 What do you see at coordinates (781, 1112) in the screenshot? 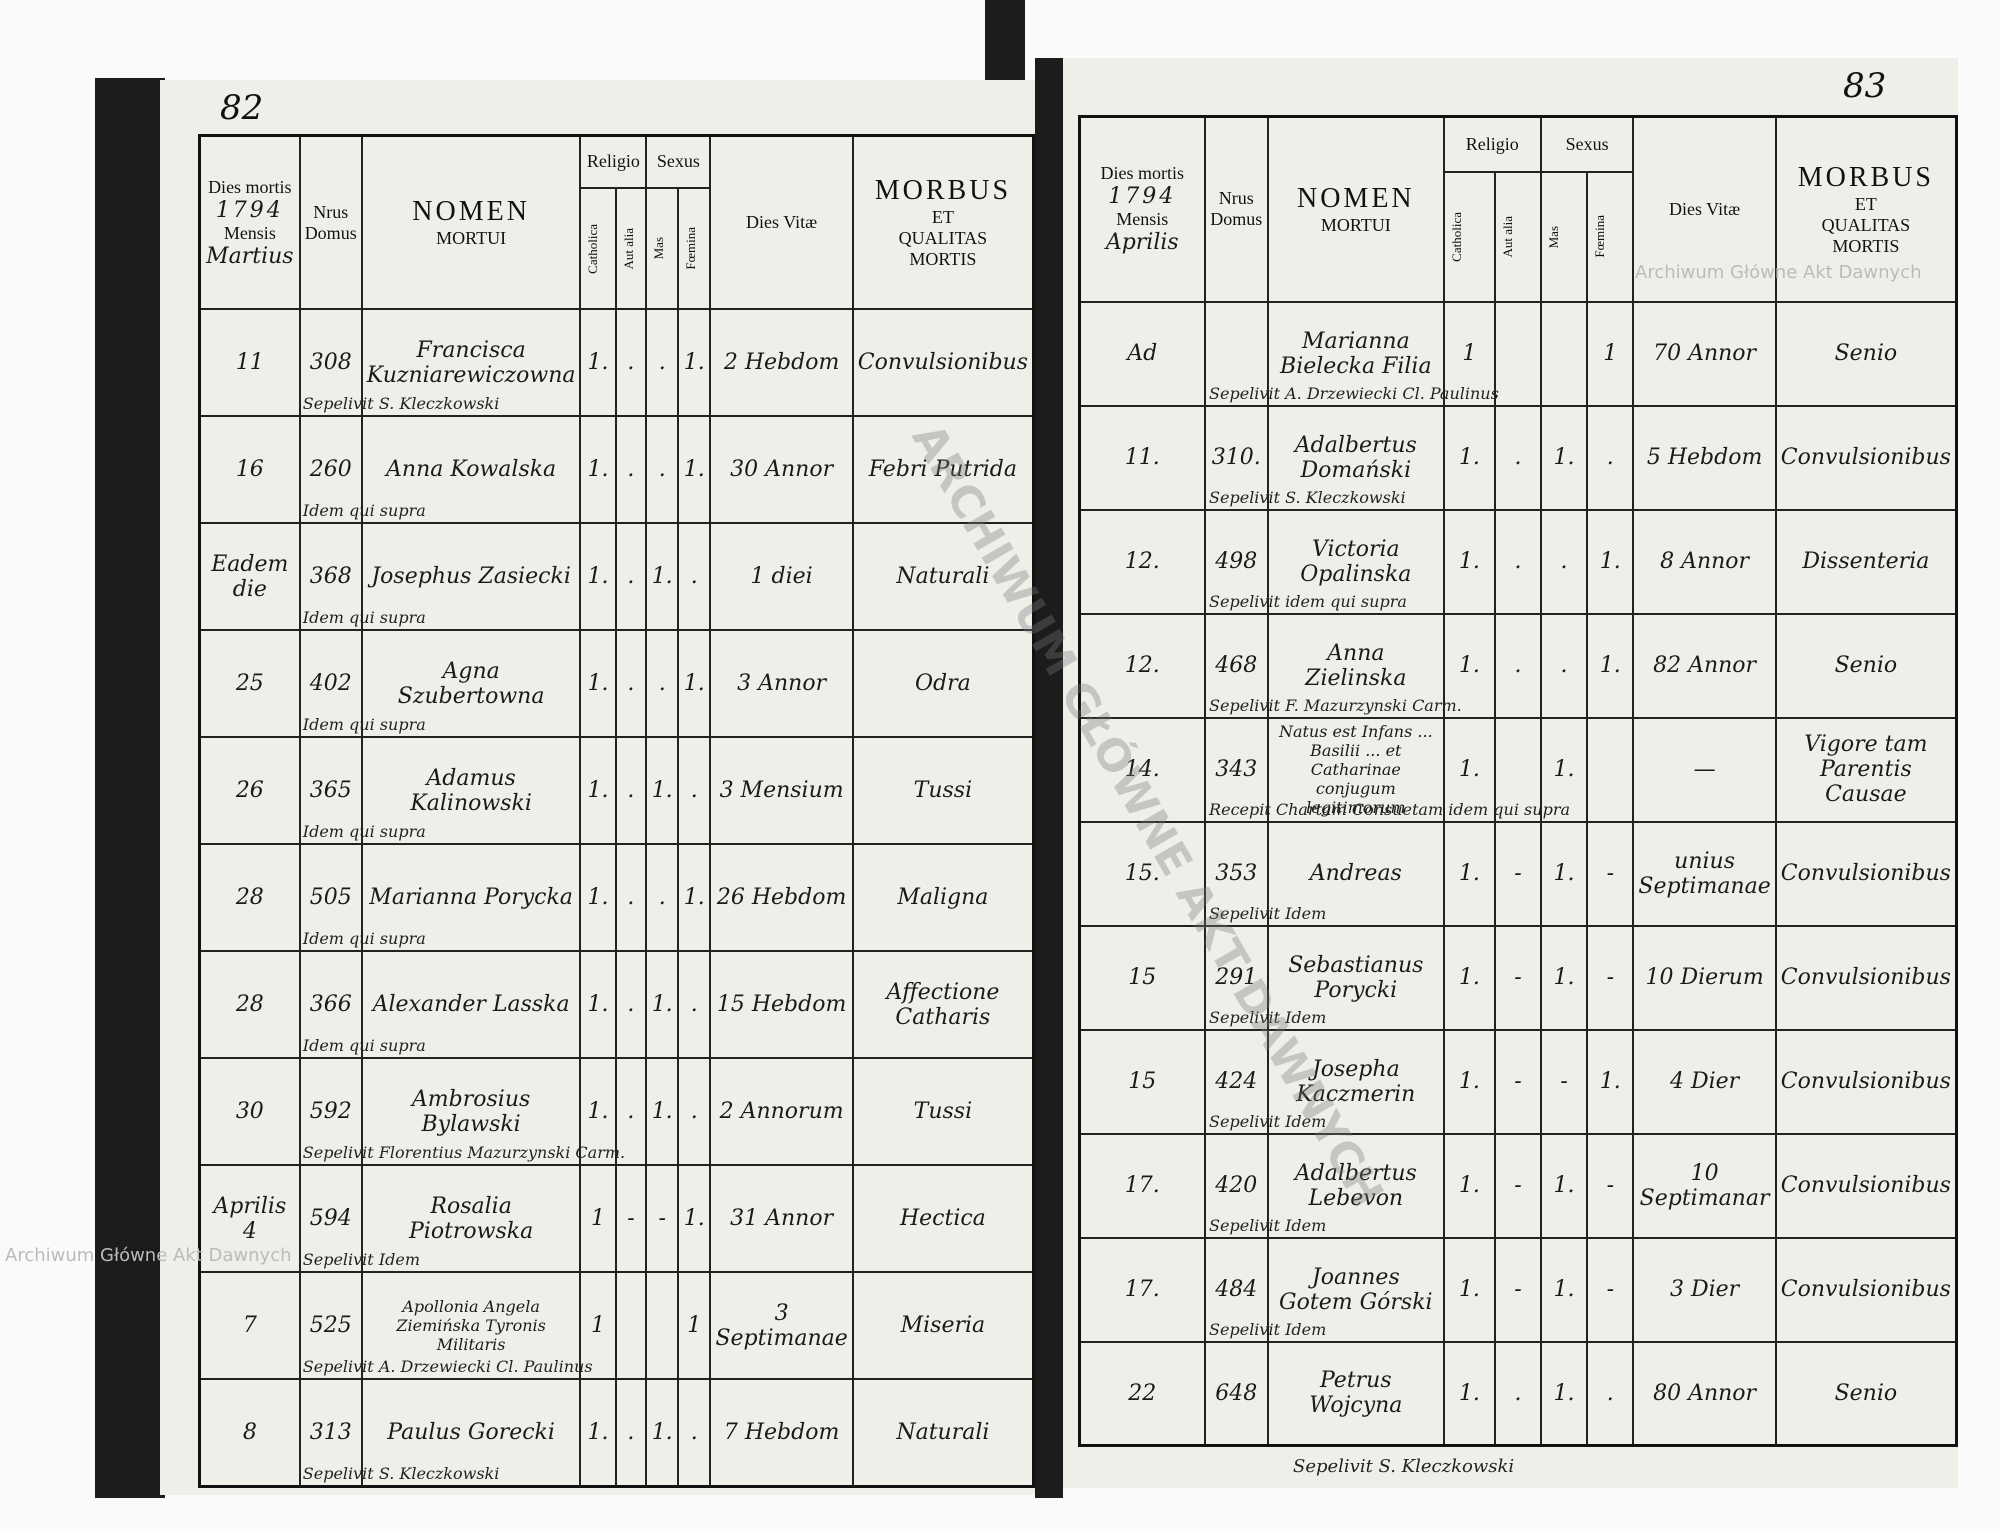
I see `cell-text: 2 Annorum` at bounding box center [781, 1112].